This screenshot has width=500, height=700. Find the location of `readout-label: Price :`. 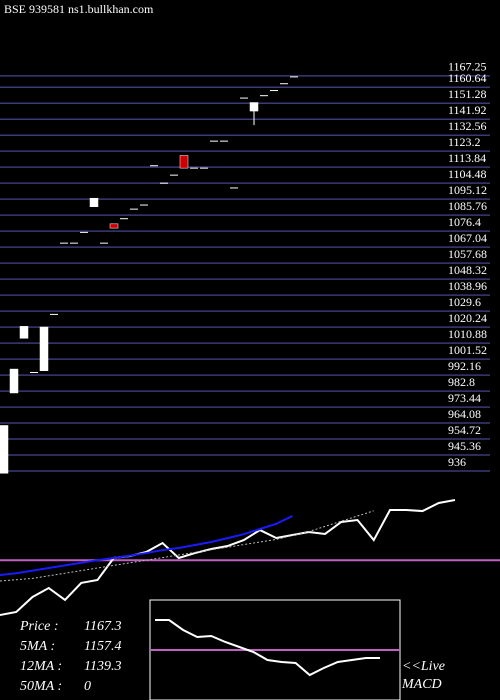

readout-label: Price : is located at coordinates (38, 626).